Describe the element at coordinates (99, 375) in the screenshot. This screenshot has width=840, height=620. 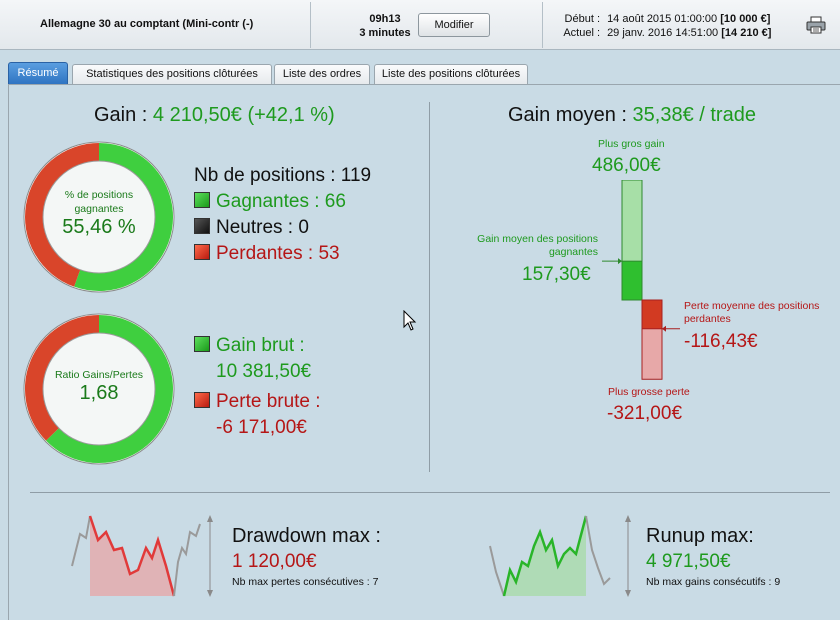
I see `ratio-label: Ratio Gains/Pertes` at that location.